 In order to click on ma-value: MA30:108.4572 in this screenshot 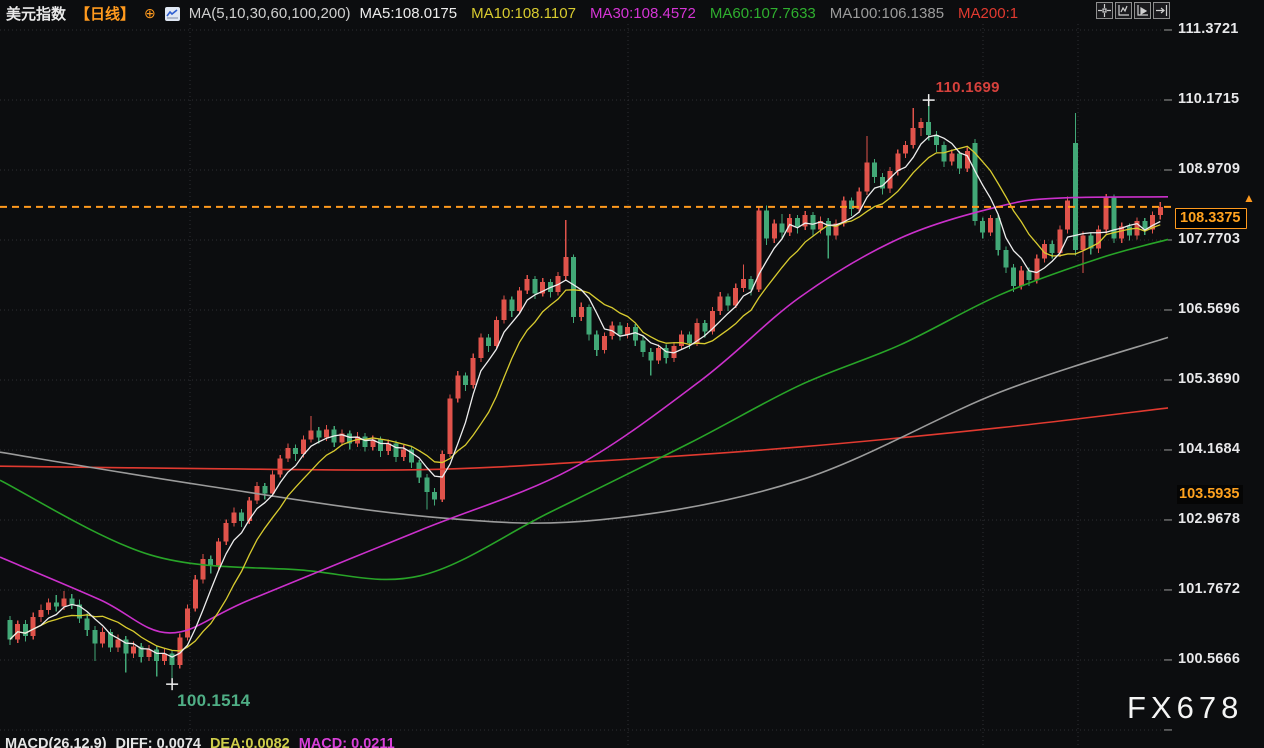, I will do `click(642, 13)`.